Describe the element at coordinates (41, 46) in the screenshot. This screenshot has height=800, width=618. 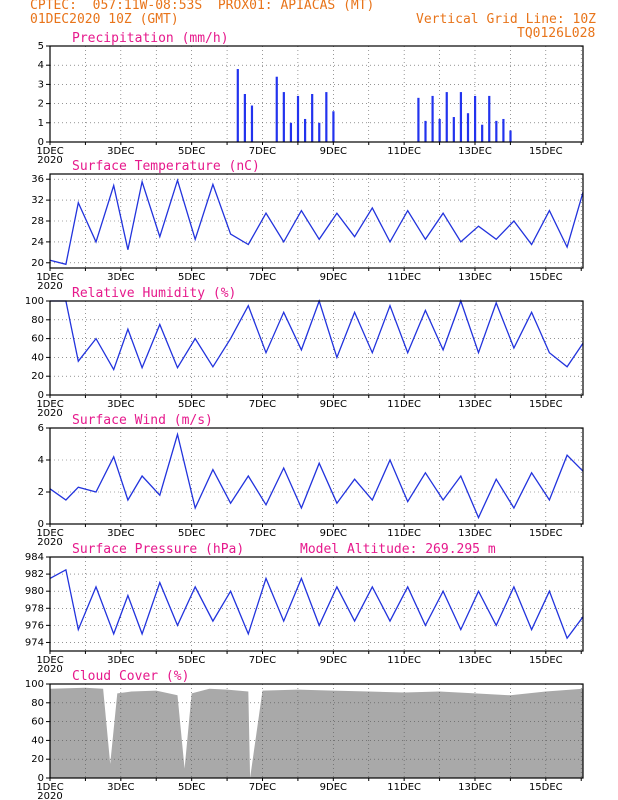
I see `y-tick-label: 5` at that location.